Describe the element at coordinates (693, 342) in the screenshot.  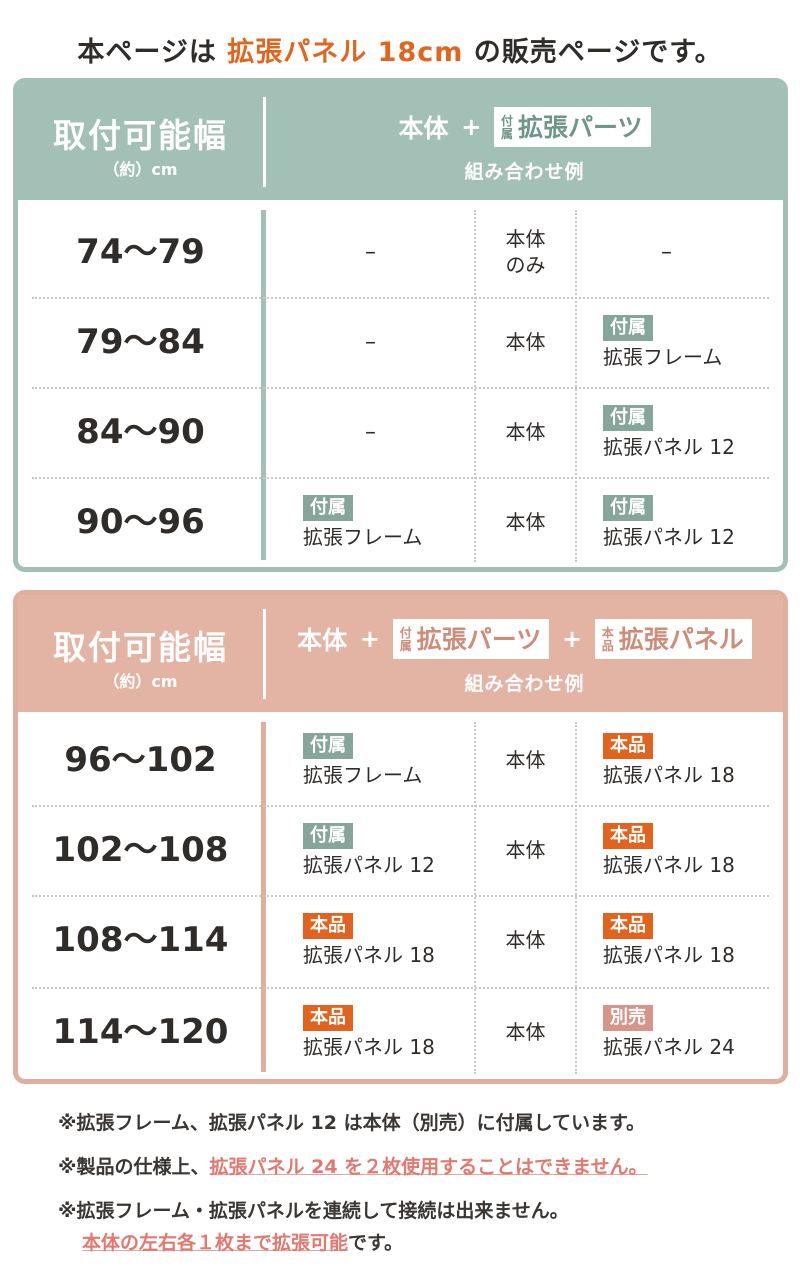
I see `right-part-cell: 付属 拡張フレーム` at that location.